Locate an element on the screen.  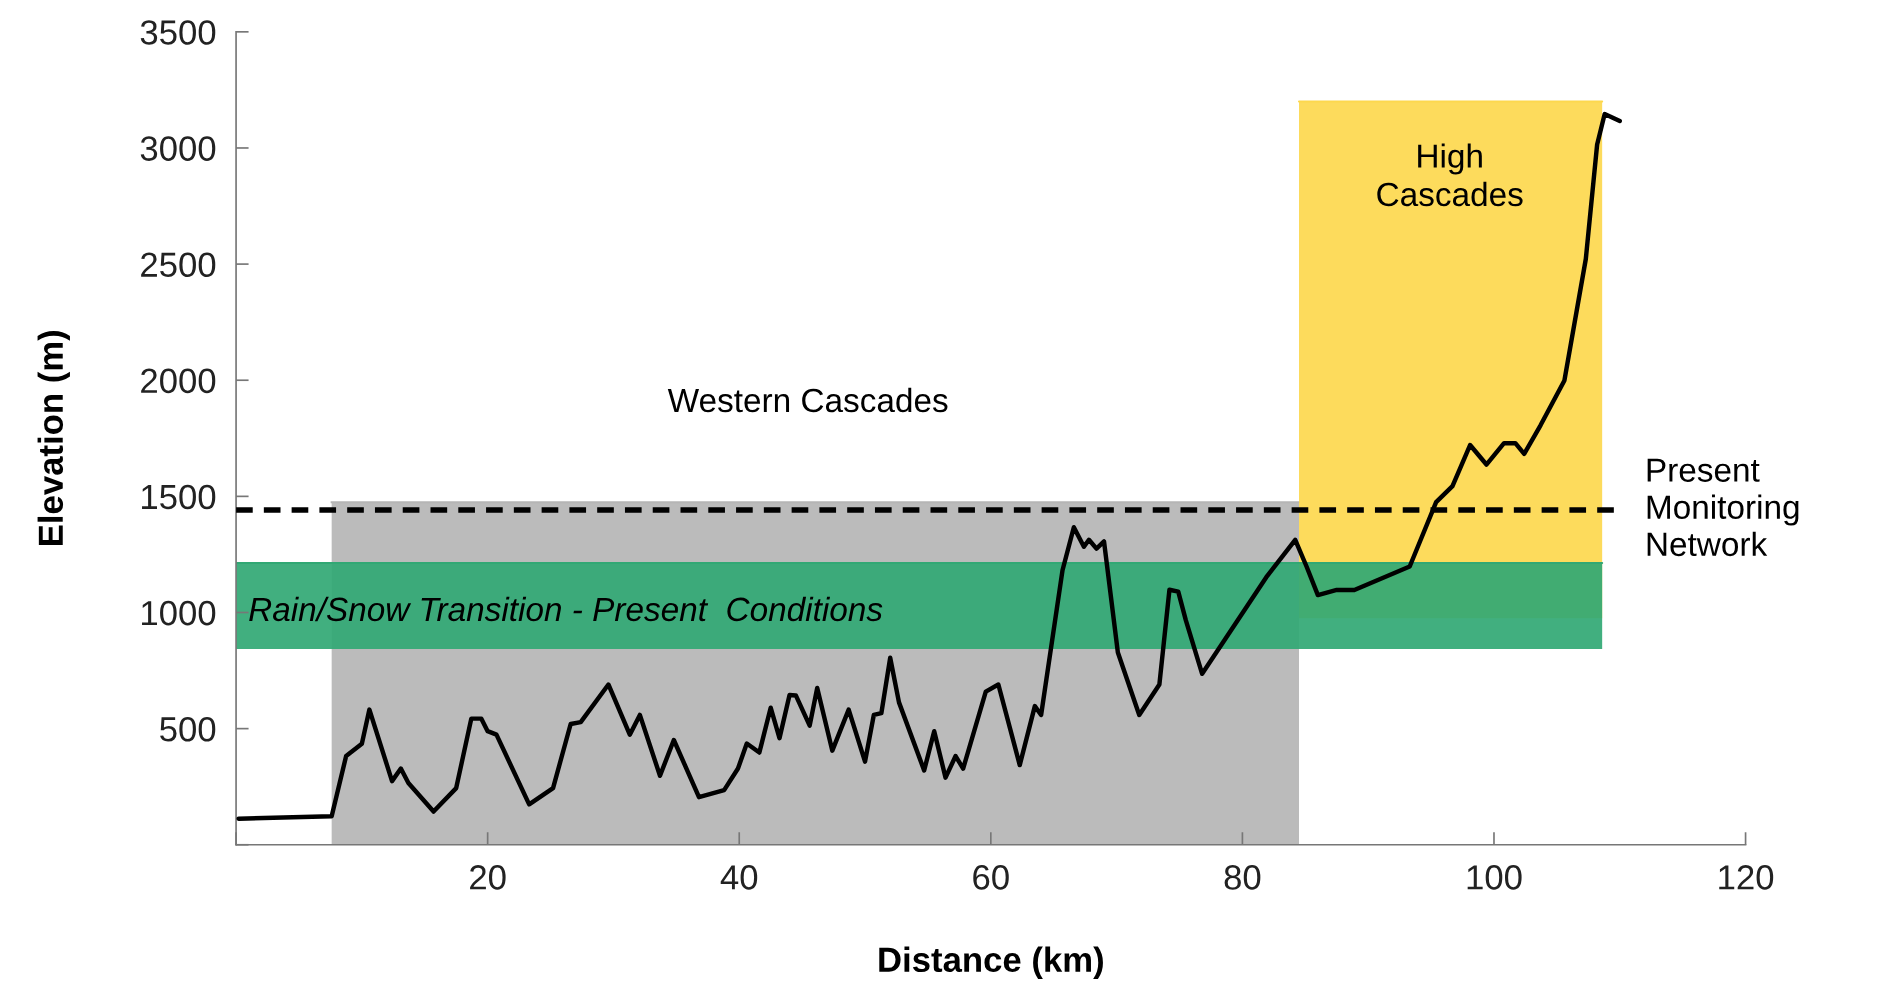
x-tick-label: 80 is located at coordinates (1242, 877).